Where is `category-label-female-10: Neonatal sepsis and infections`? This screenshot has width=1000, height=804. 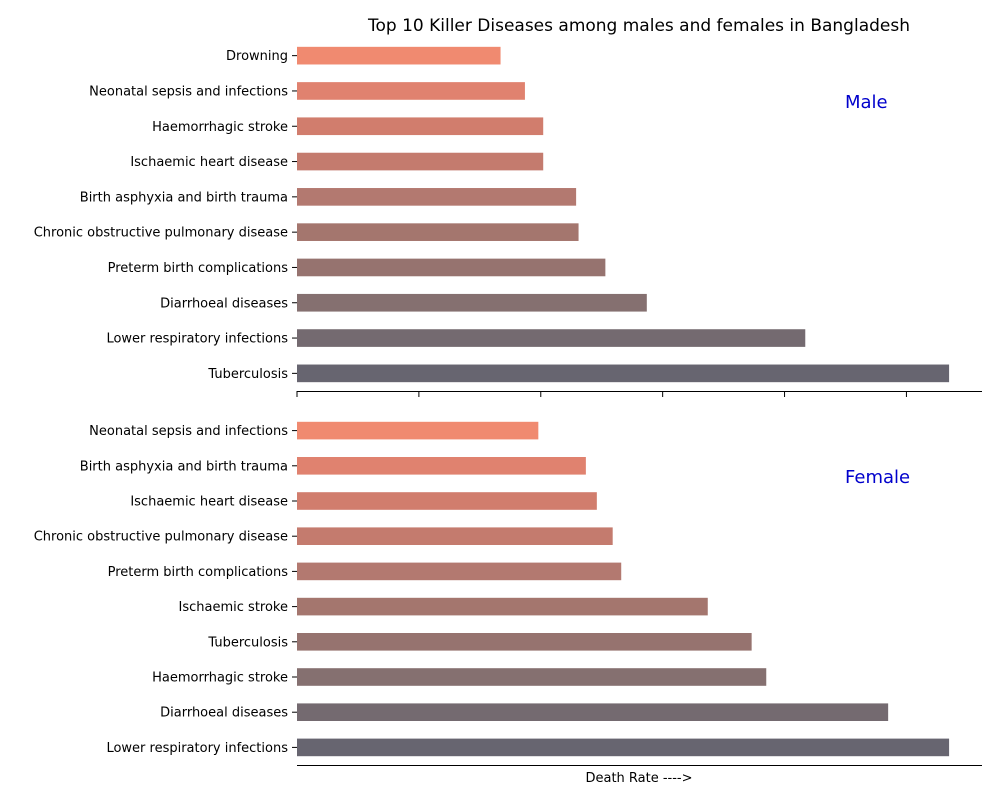 category-label-female-10: Neonatal sepsis and infections is located at coordinates (188, 431).